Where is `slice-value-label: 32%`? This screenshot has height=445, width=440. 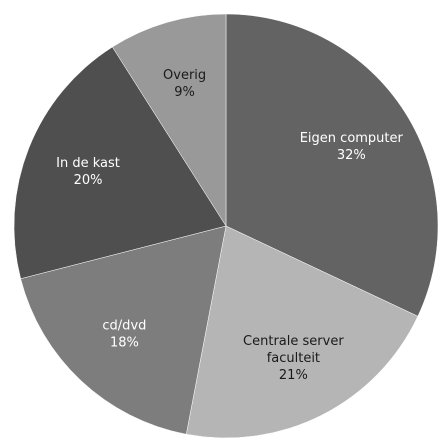
slice-value-label: 32% is located at coordinates (351, 155).